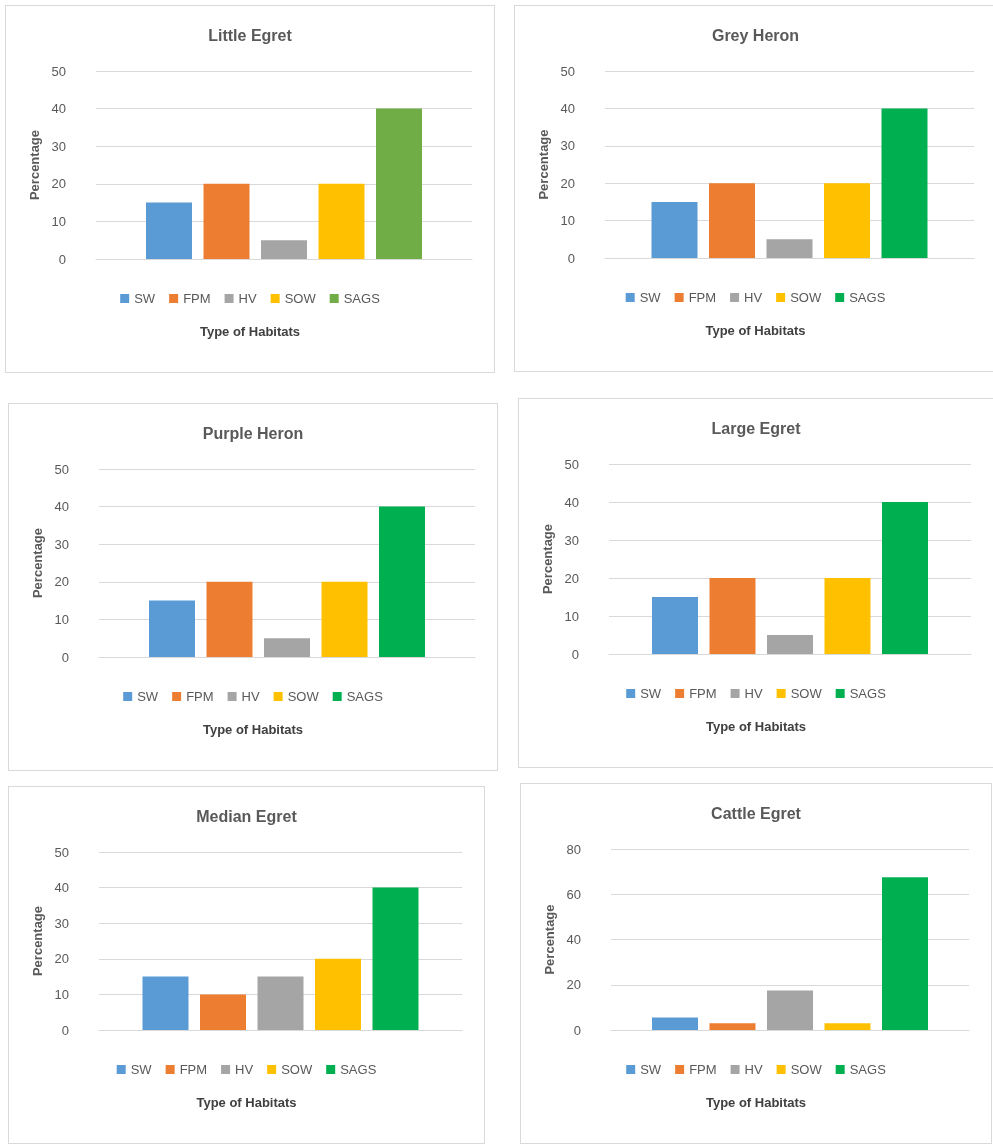  What do you see at coordinates (573, 849) in the screenshot?
I see `y-tick-label: 80` at bounding box center [573, 849].